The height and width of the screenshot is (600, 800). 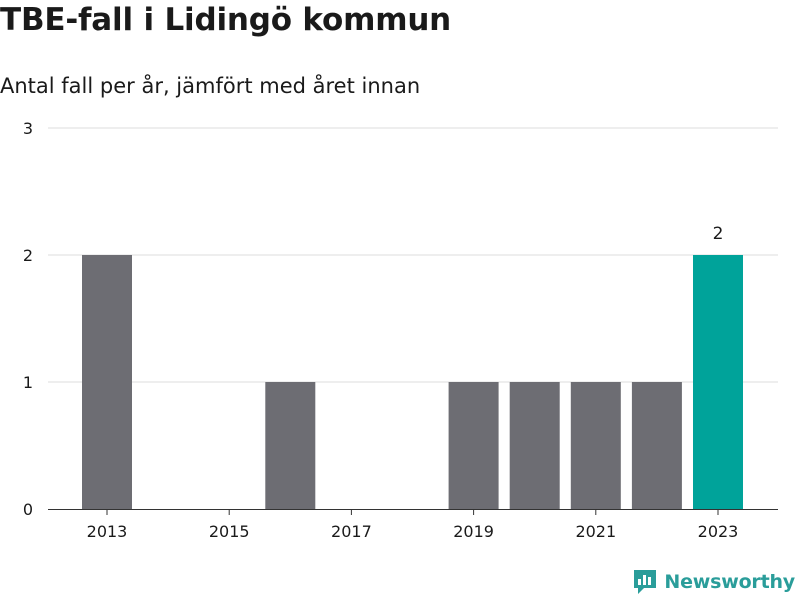 What do you see at coordinates (645, 582) in the screenshot?
I see `newsworthy-chart-icon` at bounding box center [645, 582].